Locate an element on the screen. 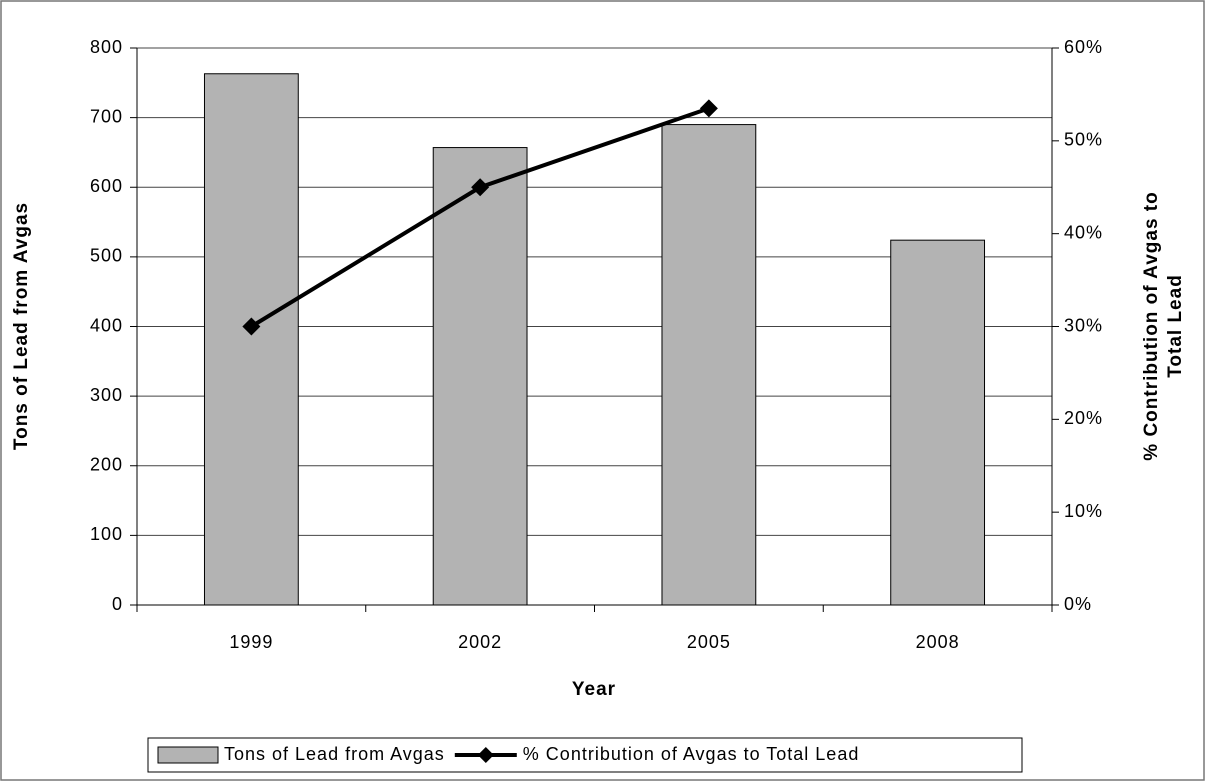  y-tick-label: 200 is located at coordinates (106, 465).